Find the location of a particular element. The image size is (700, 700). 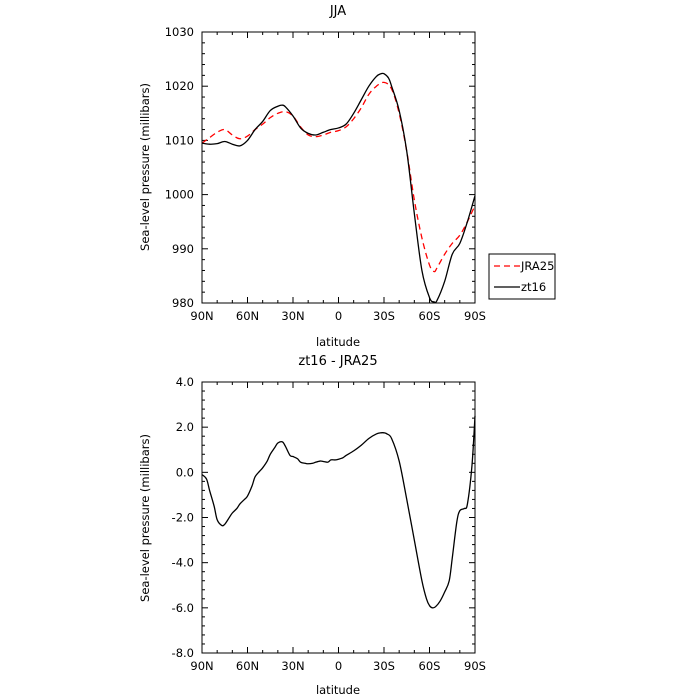

chart-top-xtick-label: 90N is located at coordinates (201, 316).